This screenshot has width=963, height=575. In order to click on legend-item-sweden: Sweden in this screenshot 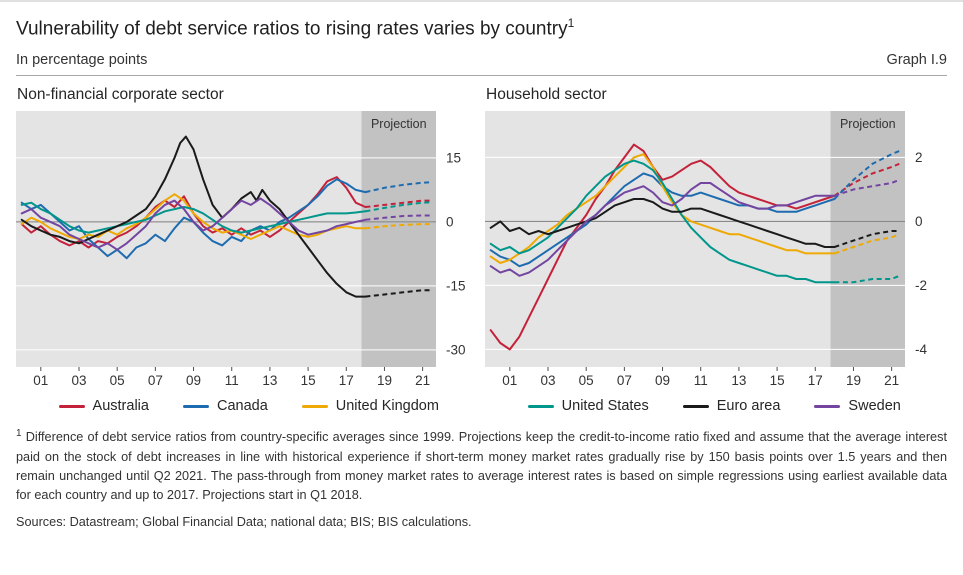, I will do `click(857, 406)`.